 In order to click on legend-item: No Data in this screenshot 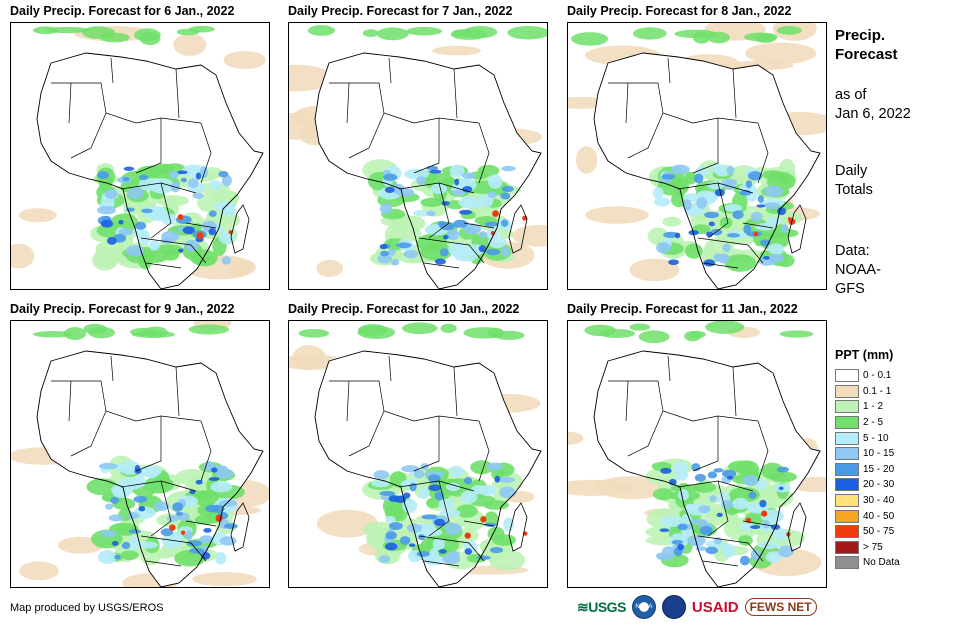, I will do `click(867, 563)`.